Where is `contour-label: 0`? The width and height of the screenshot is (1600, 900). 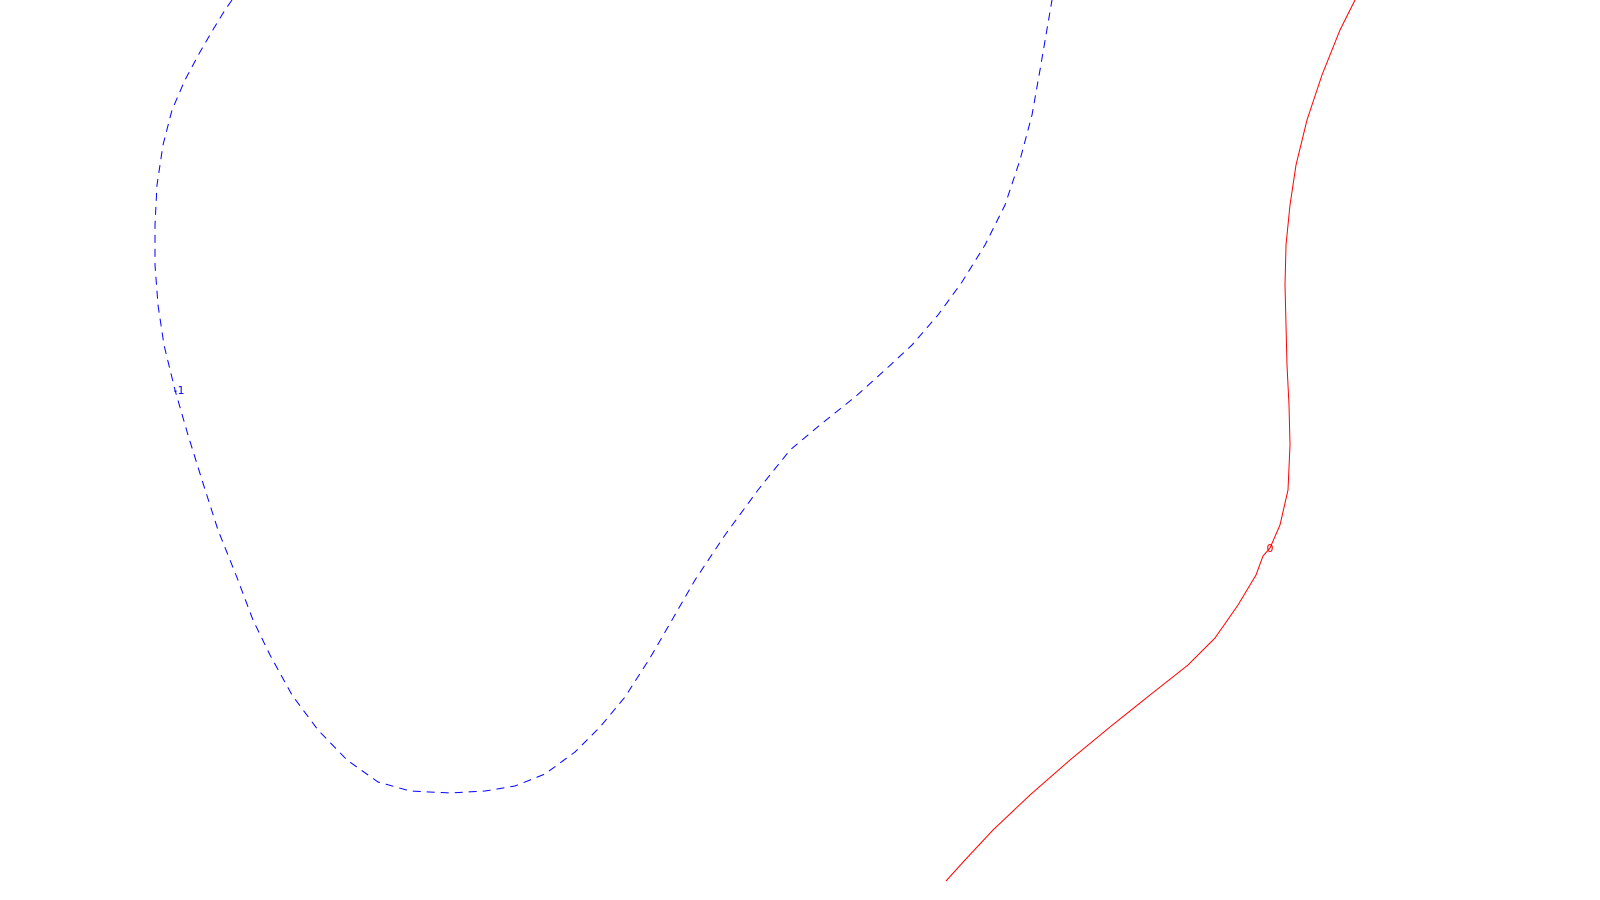
contour-label: 0 is located at coordinates (1270, 548).